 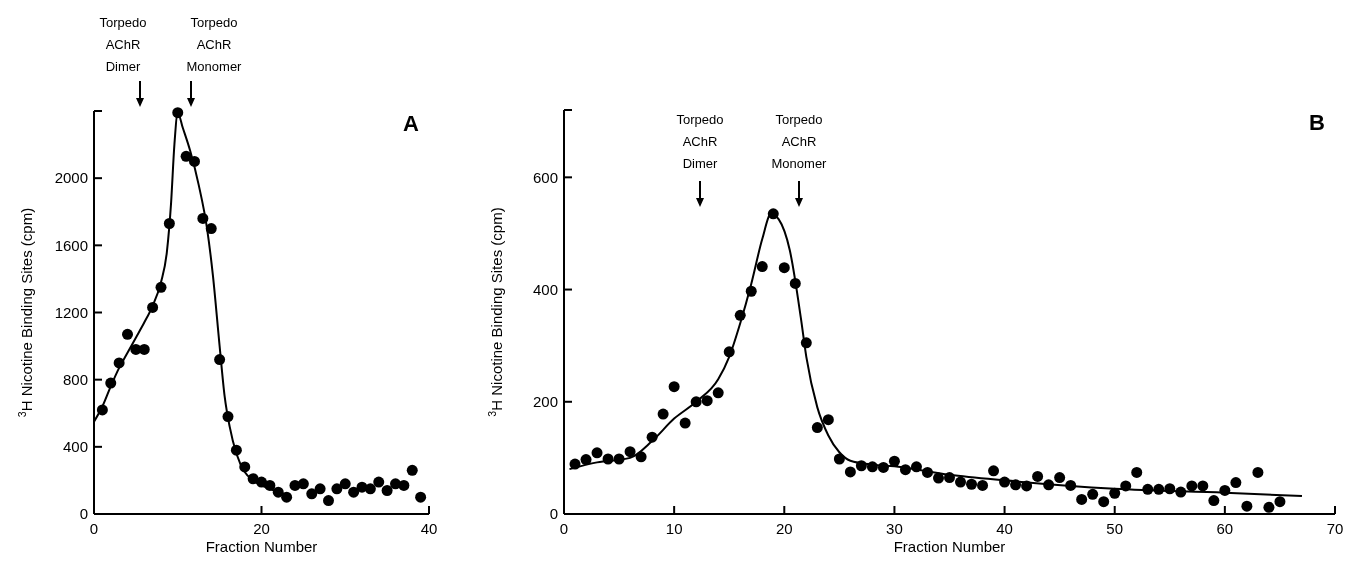 I want to click on x-tick-label: 60, so click(x=1225, y=528).